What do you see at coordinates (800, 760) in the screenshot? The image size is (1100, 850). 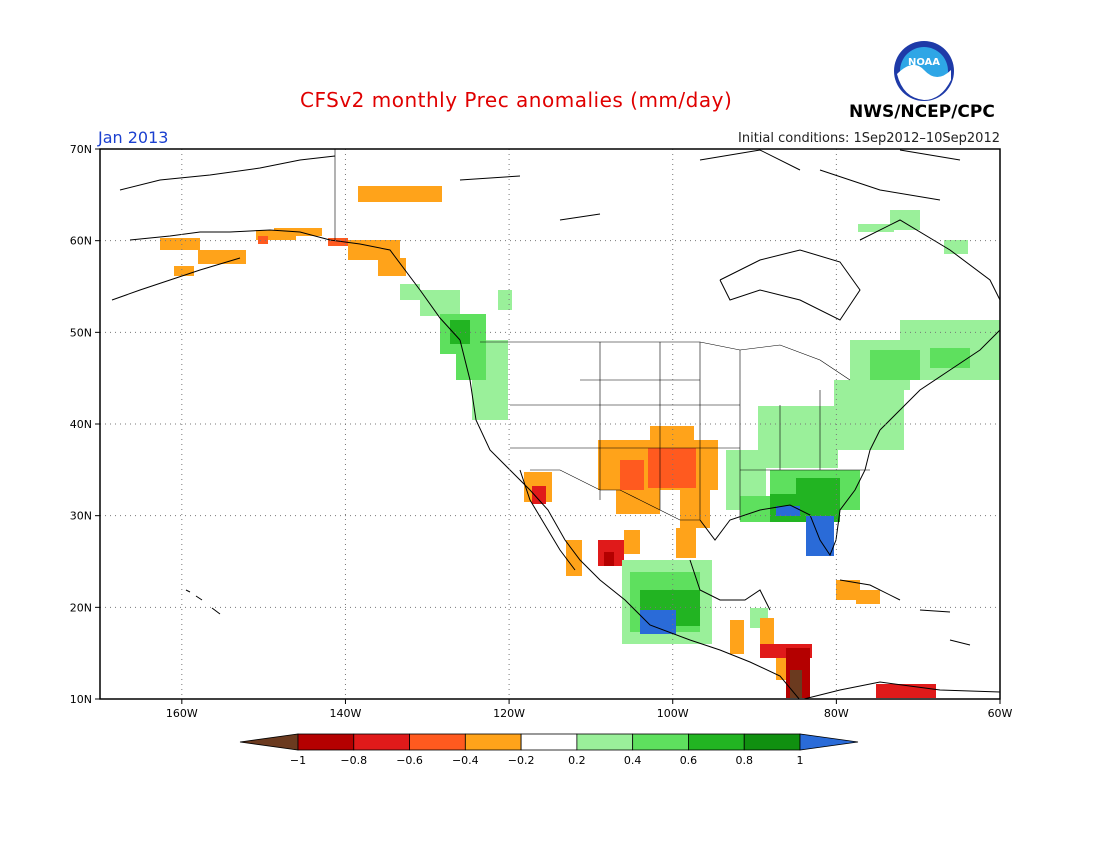 I see `colorbar-tick-label: 1` at bounding box center [800, 760].